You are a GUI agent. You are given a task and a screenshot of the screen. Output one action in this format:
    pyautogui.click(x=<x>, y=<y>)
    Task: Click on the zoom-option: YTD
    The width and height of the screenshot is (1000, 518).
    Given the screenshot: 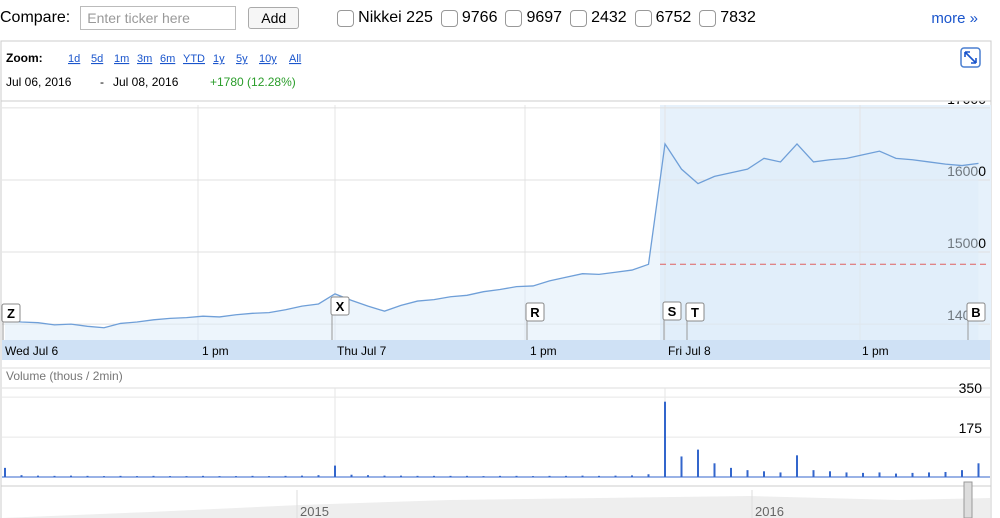 What is the action you would take?
    pyautogui.click(x=194, y=59)
    